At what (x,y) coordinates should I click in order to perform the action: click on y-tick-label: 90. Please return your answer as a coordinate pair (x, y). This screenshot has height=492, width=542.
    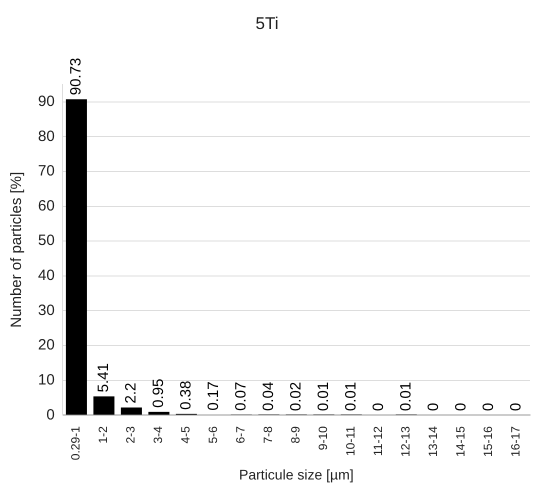
    Looking at the image, I should click on (46, 101).